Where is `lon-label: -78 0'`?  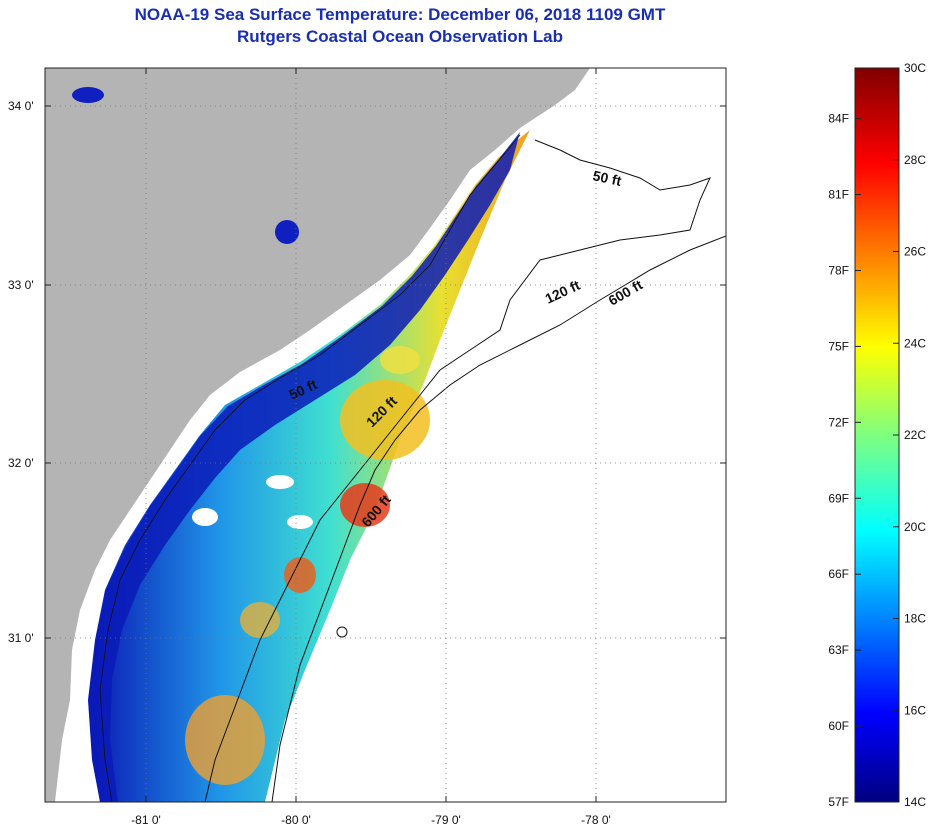
lon-label: -78 0' is located at coordinates (596, 820).